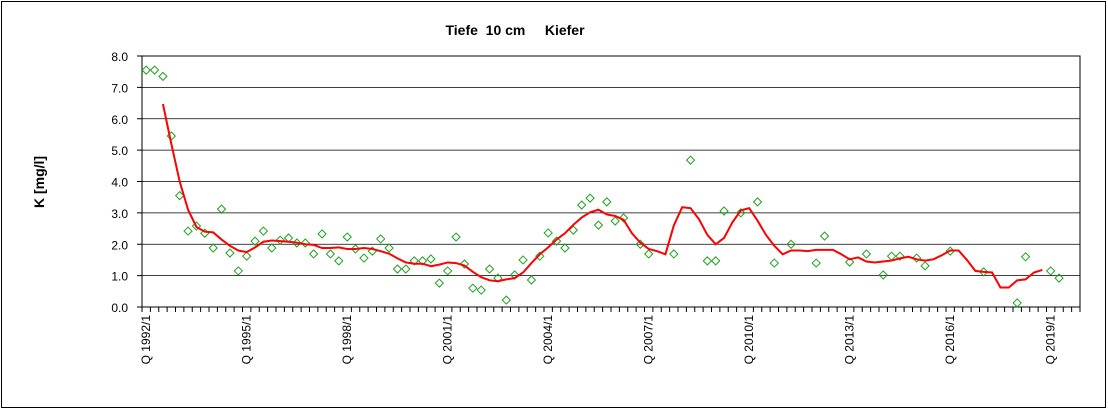 The width and height of the screenshot is (1108, 410). I want to click on y-tick-label: 6.0, so click(119, 120).